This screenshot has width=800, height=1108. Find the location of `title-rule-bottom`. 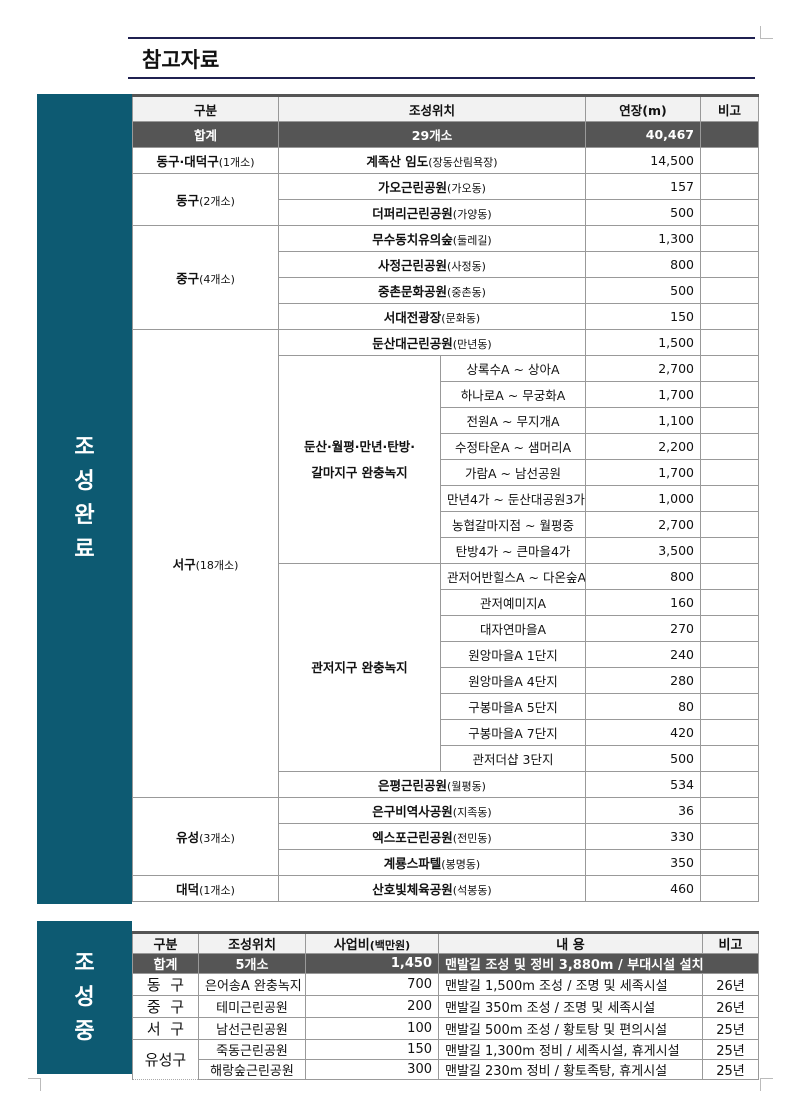

title-rule-bottom is located at coordinates (441, 78).